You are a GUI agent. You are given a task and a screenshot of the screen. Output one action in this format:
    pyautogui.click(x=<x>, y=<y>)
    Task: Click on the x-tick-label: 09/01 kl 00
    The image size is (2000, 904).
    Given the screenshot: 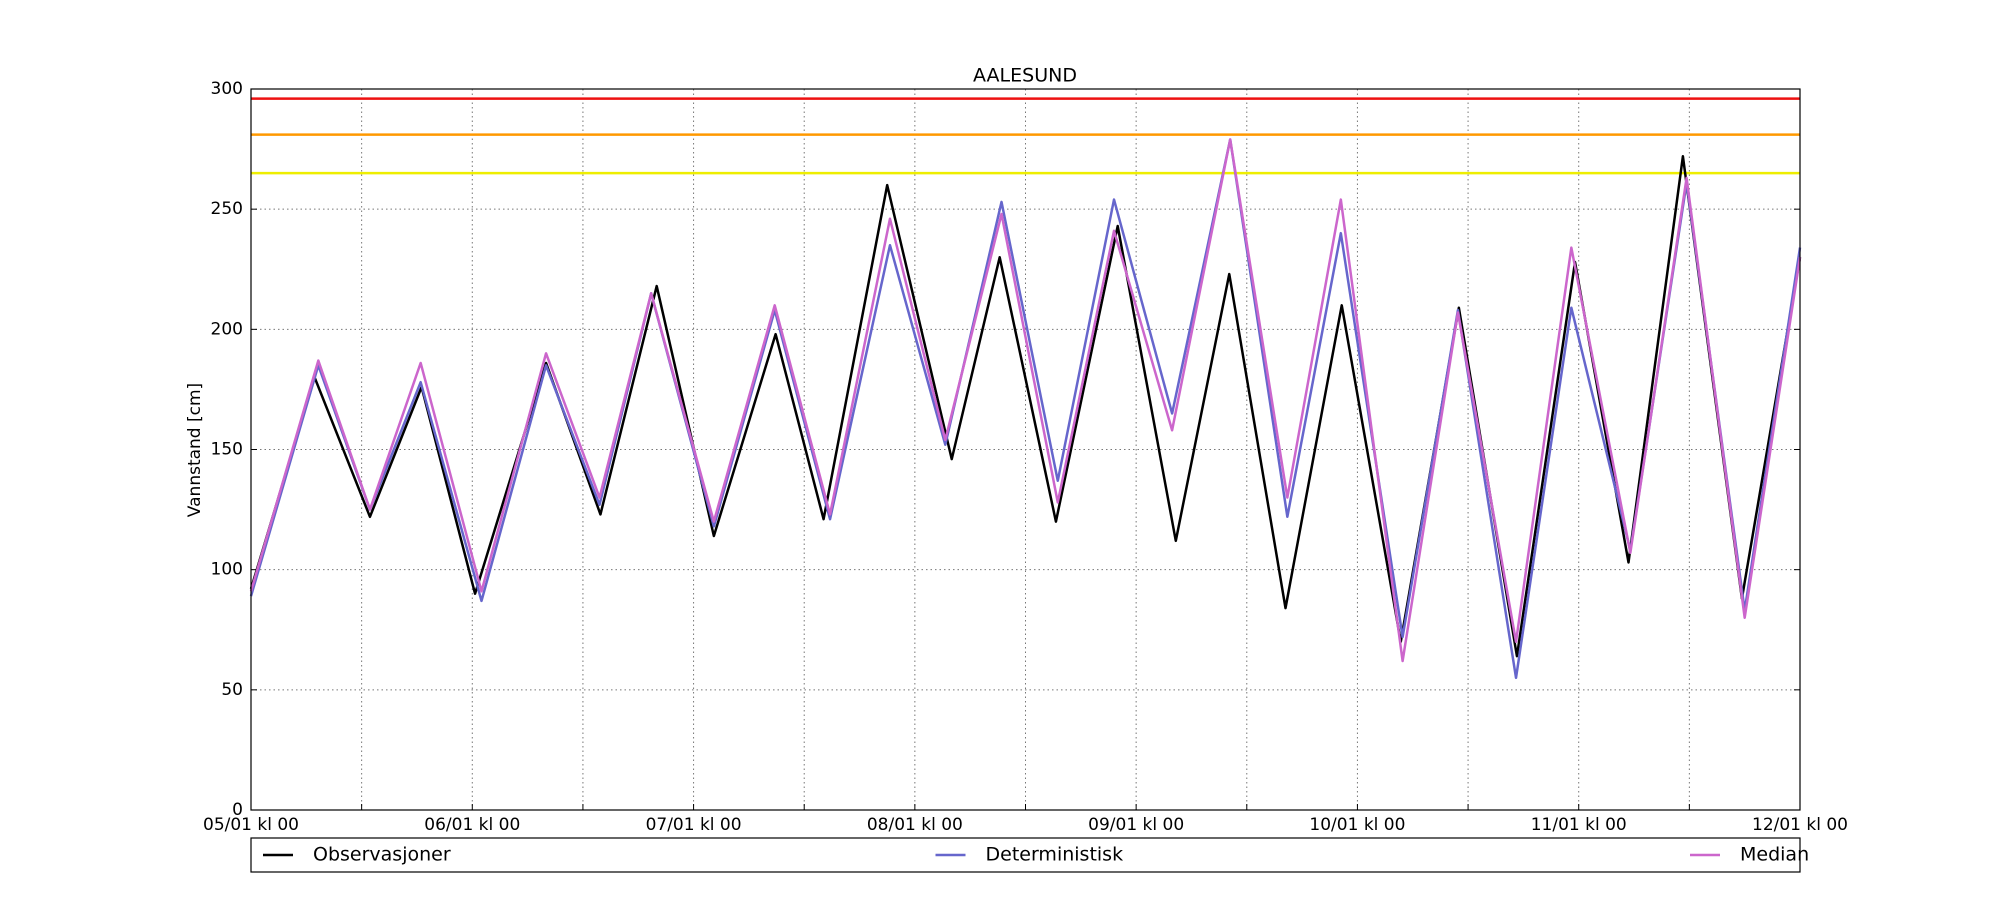 What is the action you would take?
    pyautogui.click(x=1136, y=825)
    